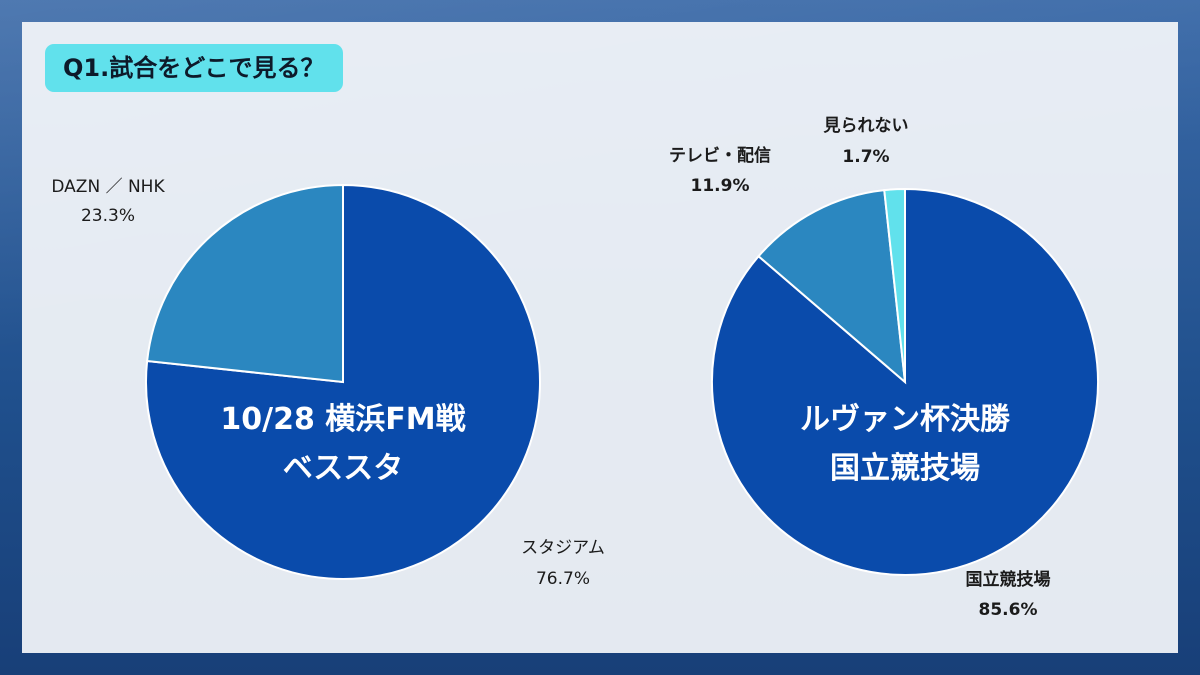 The width and height of the screenshot is (1200, 675). I want to click on pie2-value-none: 1.7%, so click(865, 157).